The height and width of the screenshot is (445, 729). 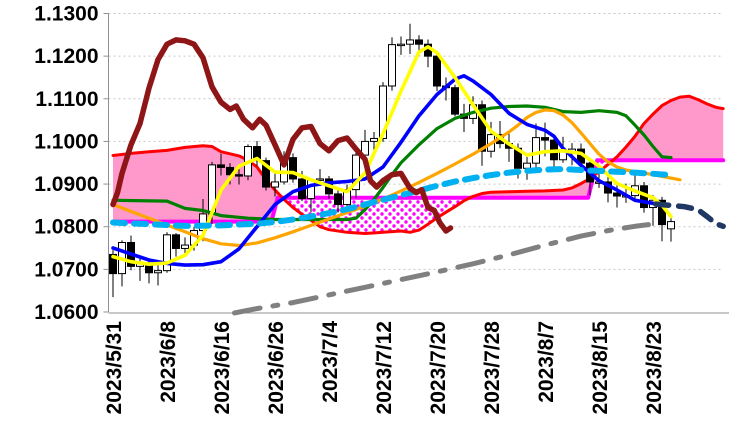 What do you see at coordinates (114, 368) in the screenshot?
I see `x-axis-label: 2023/5/31` at bounding box center [114, 368].